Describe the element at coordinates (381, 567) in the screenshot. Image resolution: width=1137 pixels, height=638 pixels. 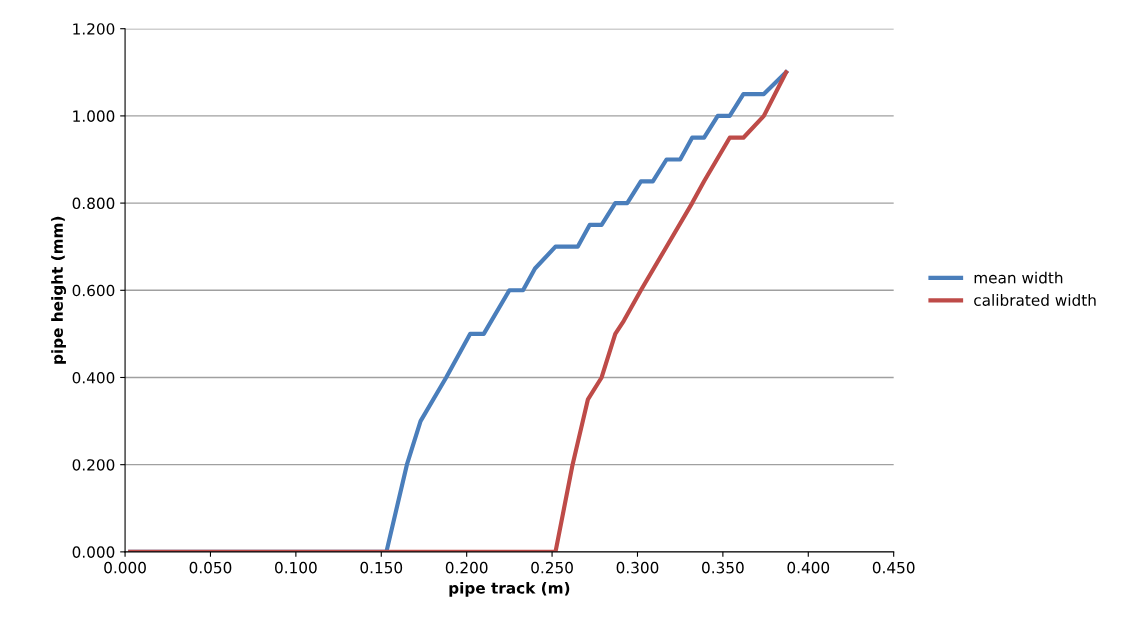
I see `x-tick-label: 0.150` at that location.